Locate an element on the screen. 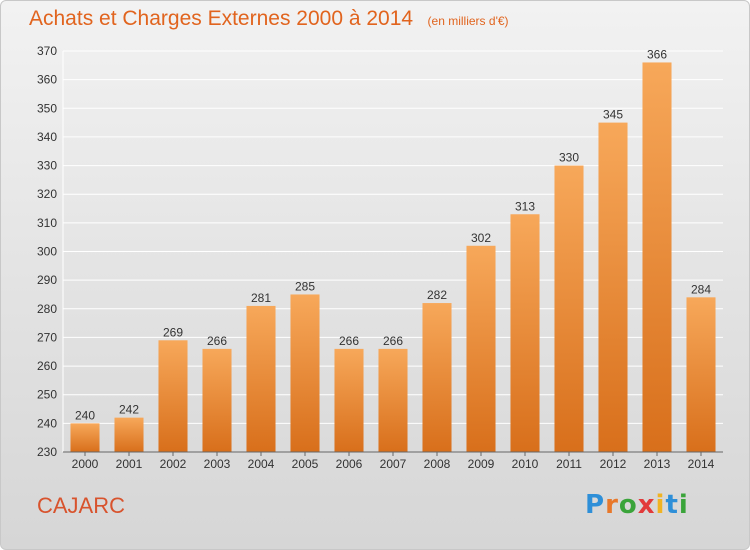 The image size is (750, 550). bar-2007 is located at coordinates (393, 400).